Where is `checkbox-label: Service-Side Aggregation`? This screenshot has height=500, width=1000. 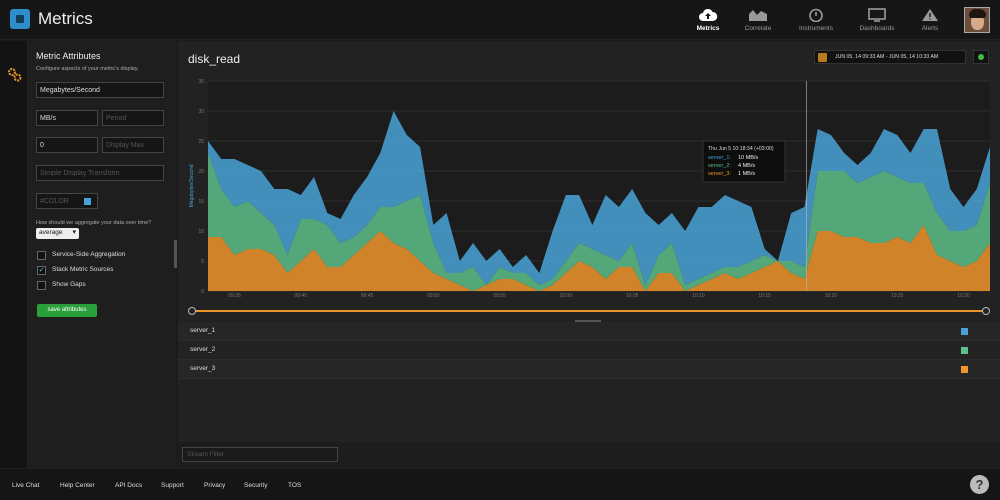 checkbox-label: Service-Side Aggregation is located at coordinates (89, 254).